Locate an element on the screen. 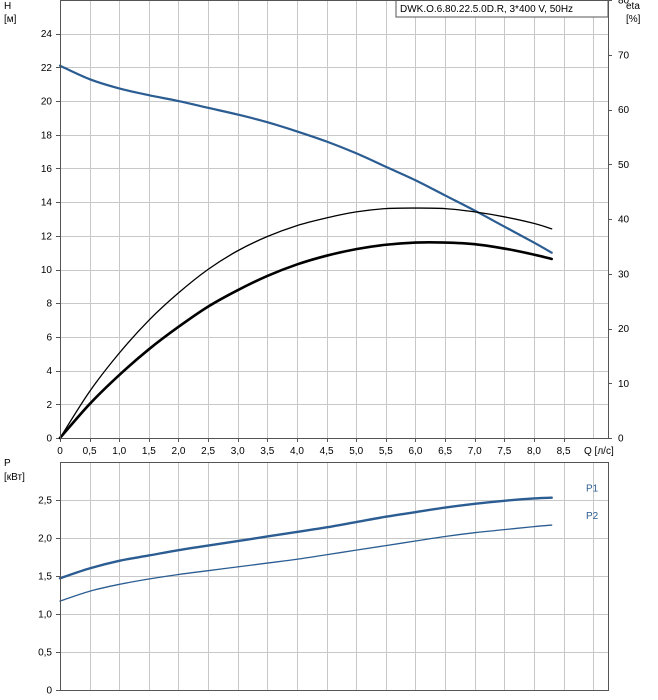  head-axis-unit: [м] is located at coordinates (10, 19).